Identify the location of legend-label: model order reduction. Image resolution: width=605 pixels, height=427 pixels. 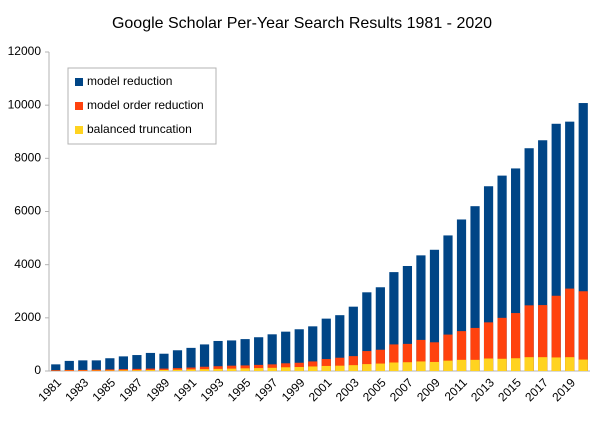
(145, 105).